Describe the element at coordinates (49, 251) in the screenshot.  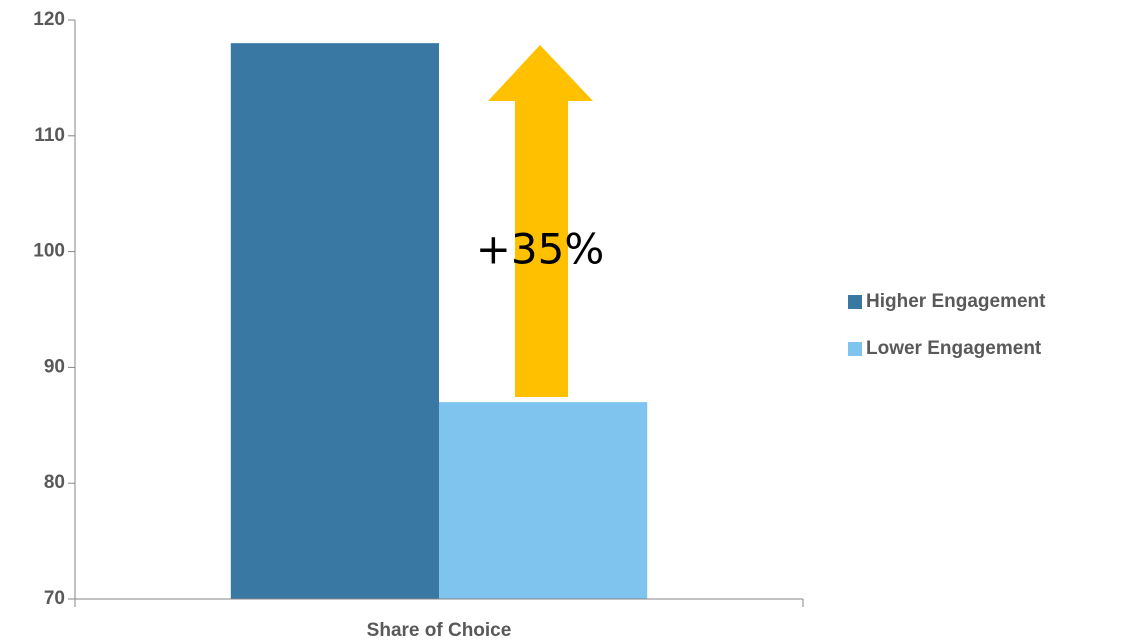
I see `y-tick-label: 100` at that location.